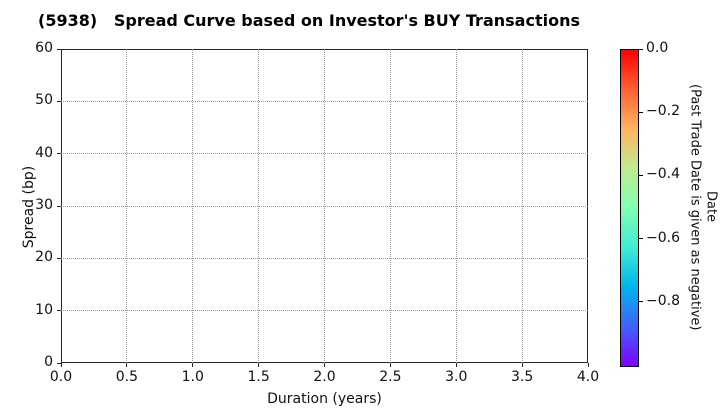 The image size is (720, 420). I want to click on y-tick-label: 20, so click(44, 257).